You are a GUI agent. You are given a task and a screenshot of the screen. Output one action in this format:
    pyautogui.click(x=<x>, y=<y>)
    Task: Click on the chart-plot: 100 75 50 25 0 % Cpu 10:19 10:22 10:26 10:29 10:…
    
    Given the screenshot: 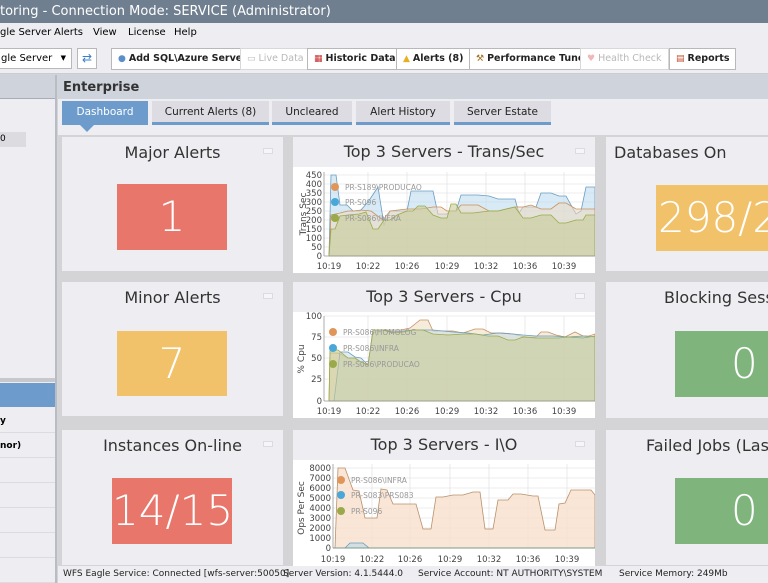 What is the action you would take?
    pyautogui.click(x=444, y=365)
    